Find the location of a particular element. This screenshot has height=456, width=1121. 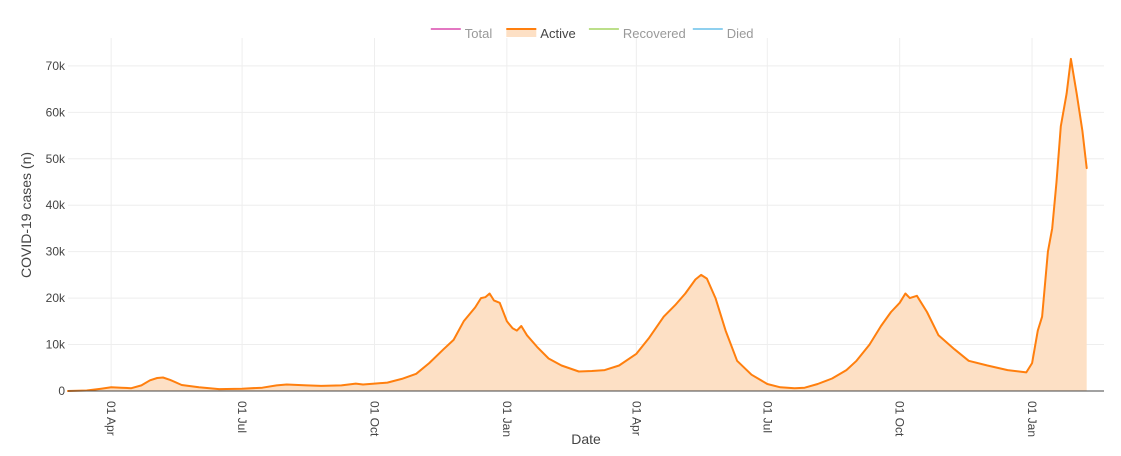

legend-swatch-fill is located at coordinates (521, 33).